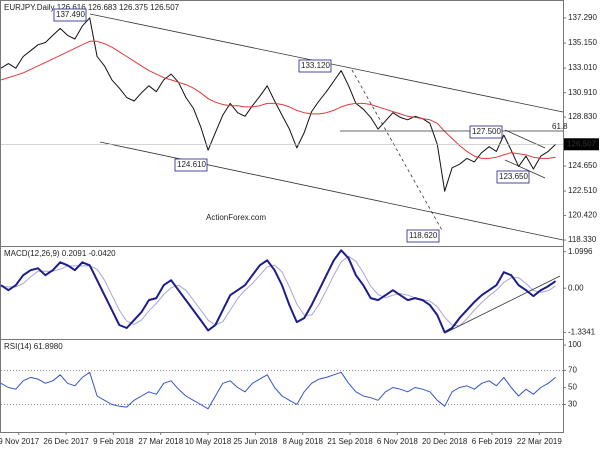 The image size is (600, 450). I want to click on annotation: 137.490, so click(70, 14).